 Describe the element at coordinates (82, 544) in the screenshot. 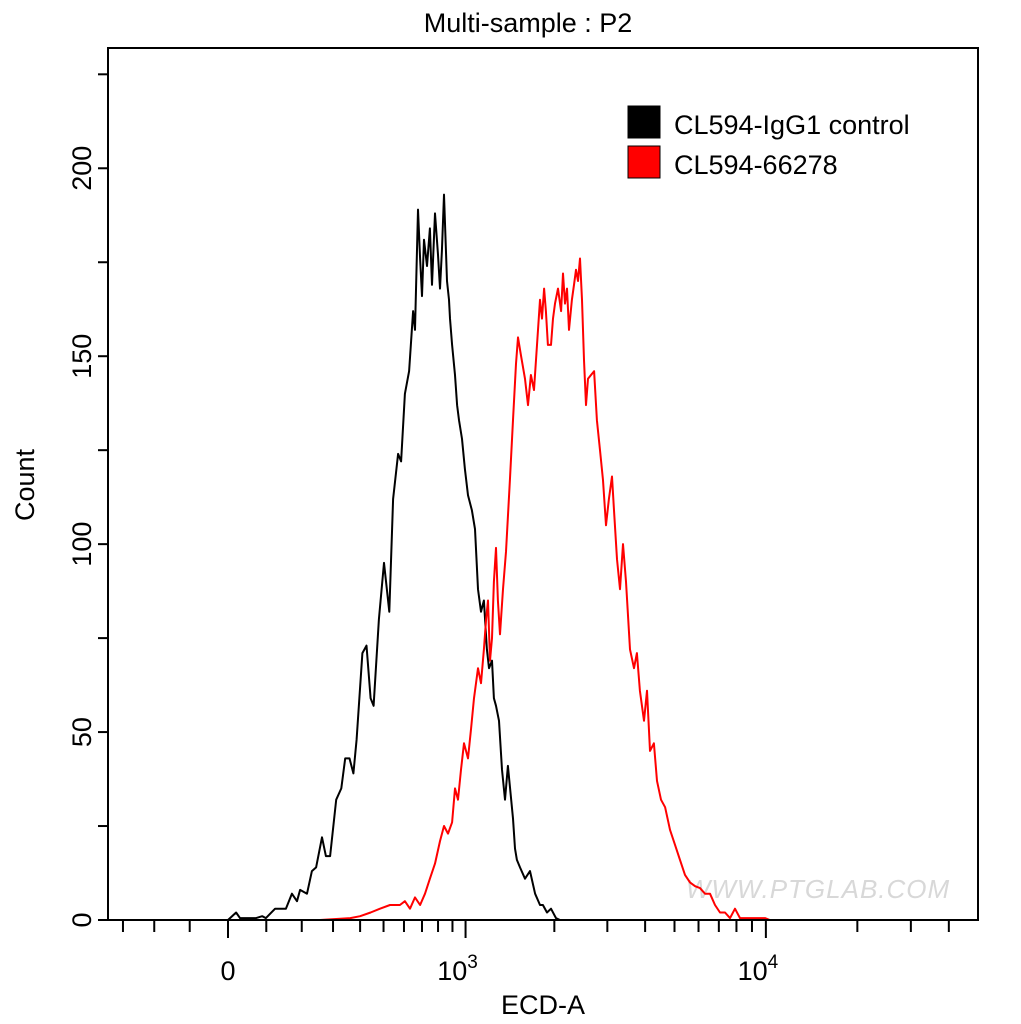

I see `y-tick-label: 100` at that location.